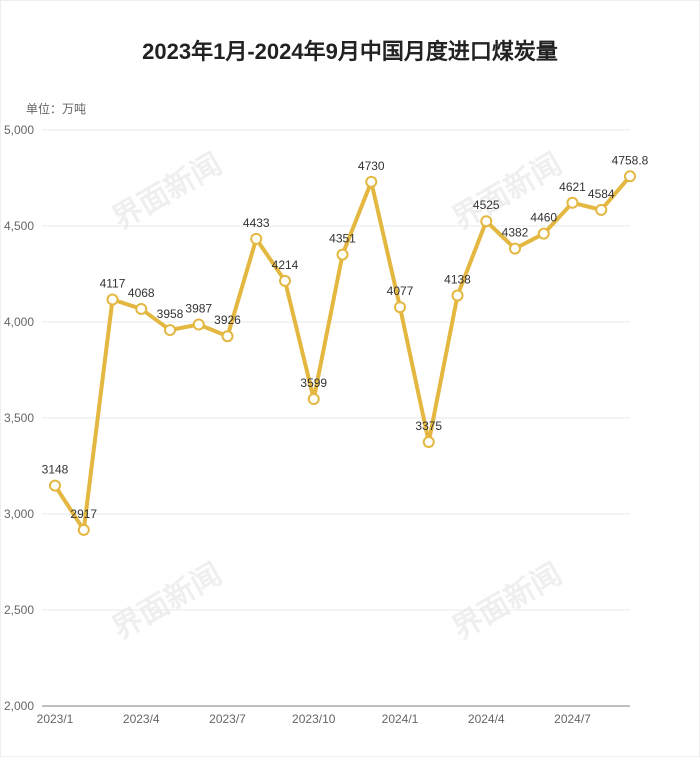 The image size is (700, 758). Describe the element at coordinates (486, 719) in the screenshot. I see `x-tick-label: 2024/4` at that location.